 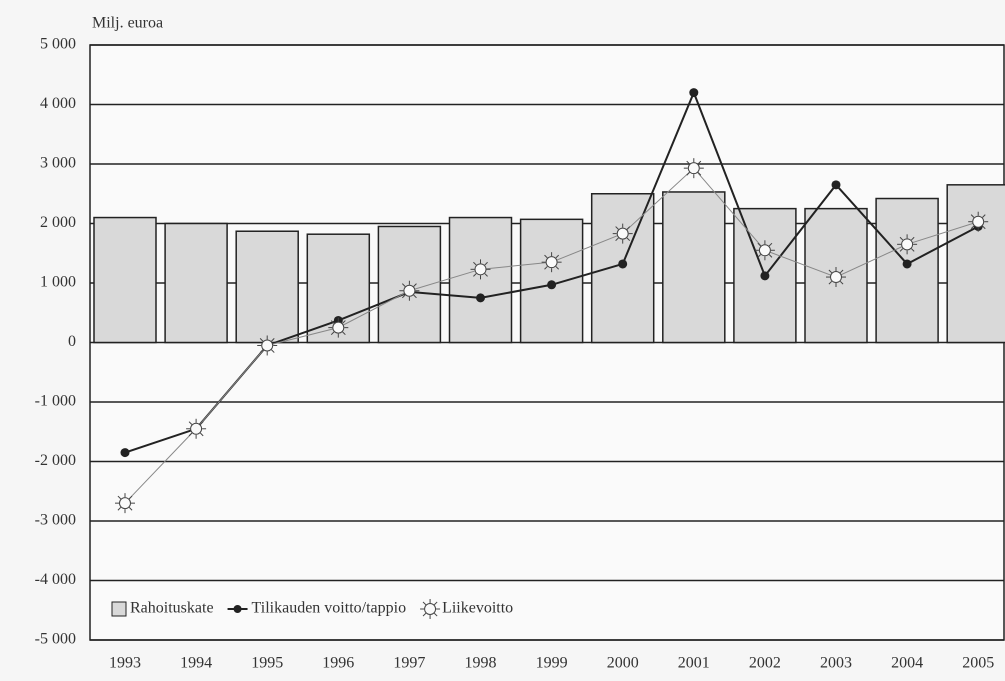 I want to click on x-tick-label: 2004, so click(x=907, y=663).